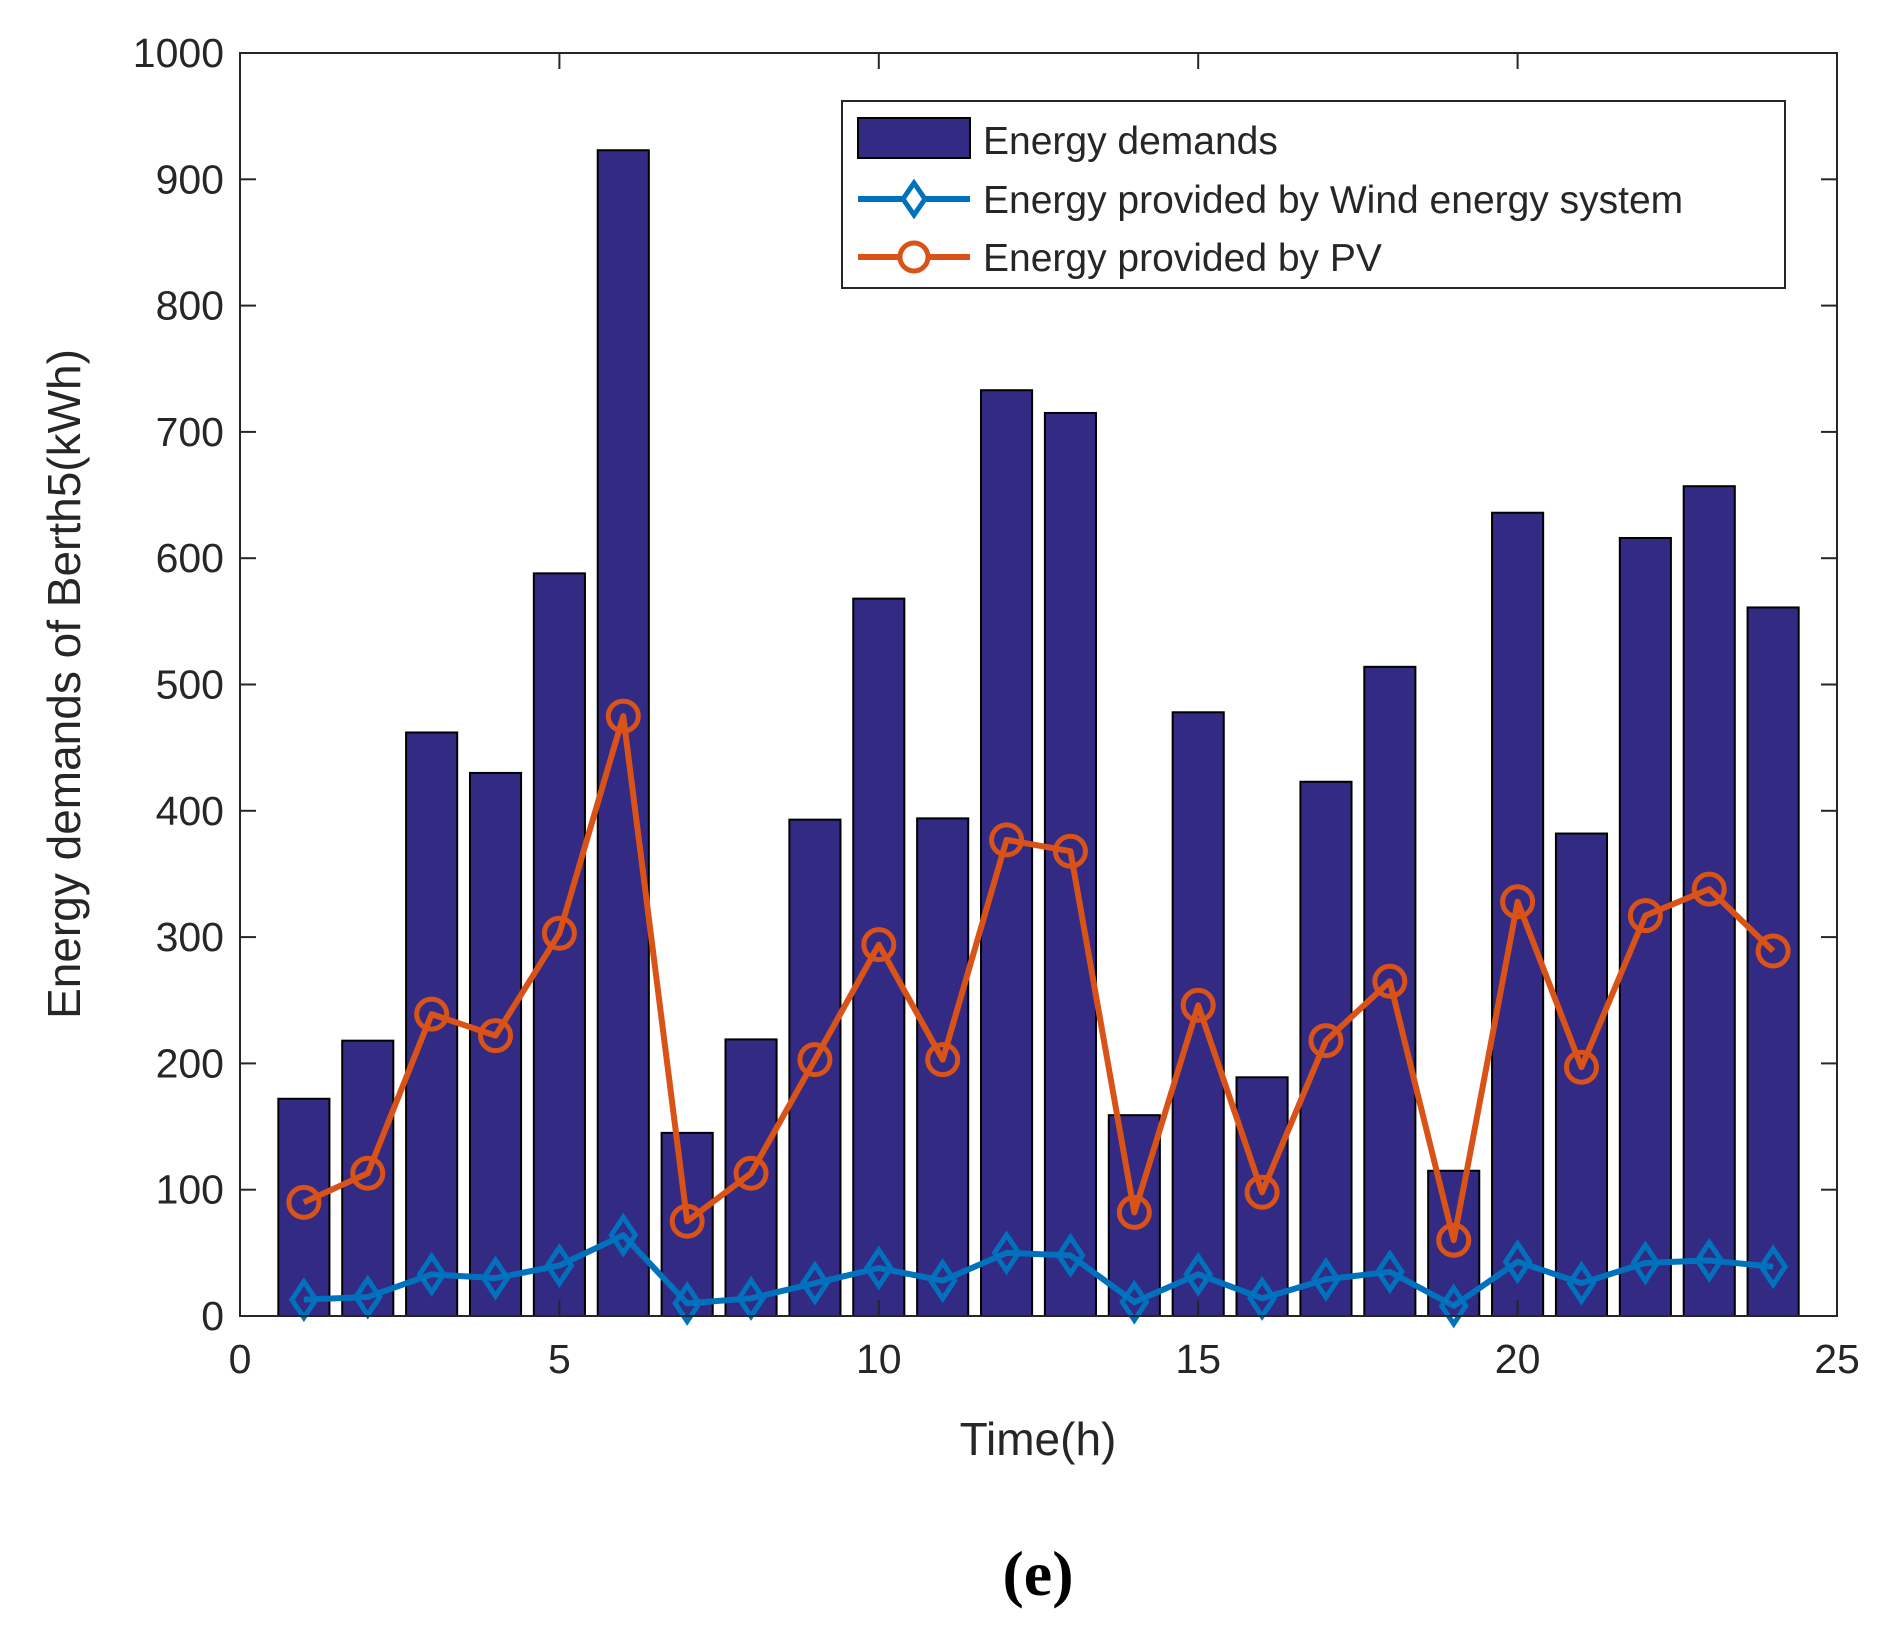 This screenshot has width=1882, height=1636. Describe the element at coordinates (190, 179) in the screenshot. I see `y-tick-label-900: 900` at that location.